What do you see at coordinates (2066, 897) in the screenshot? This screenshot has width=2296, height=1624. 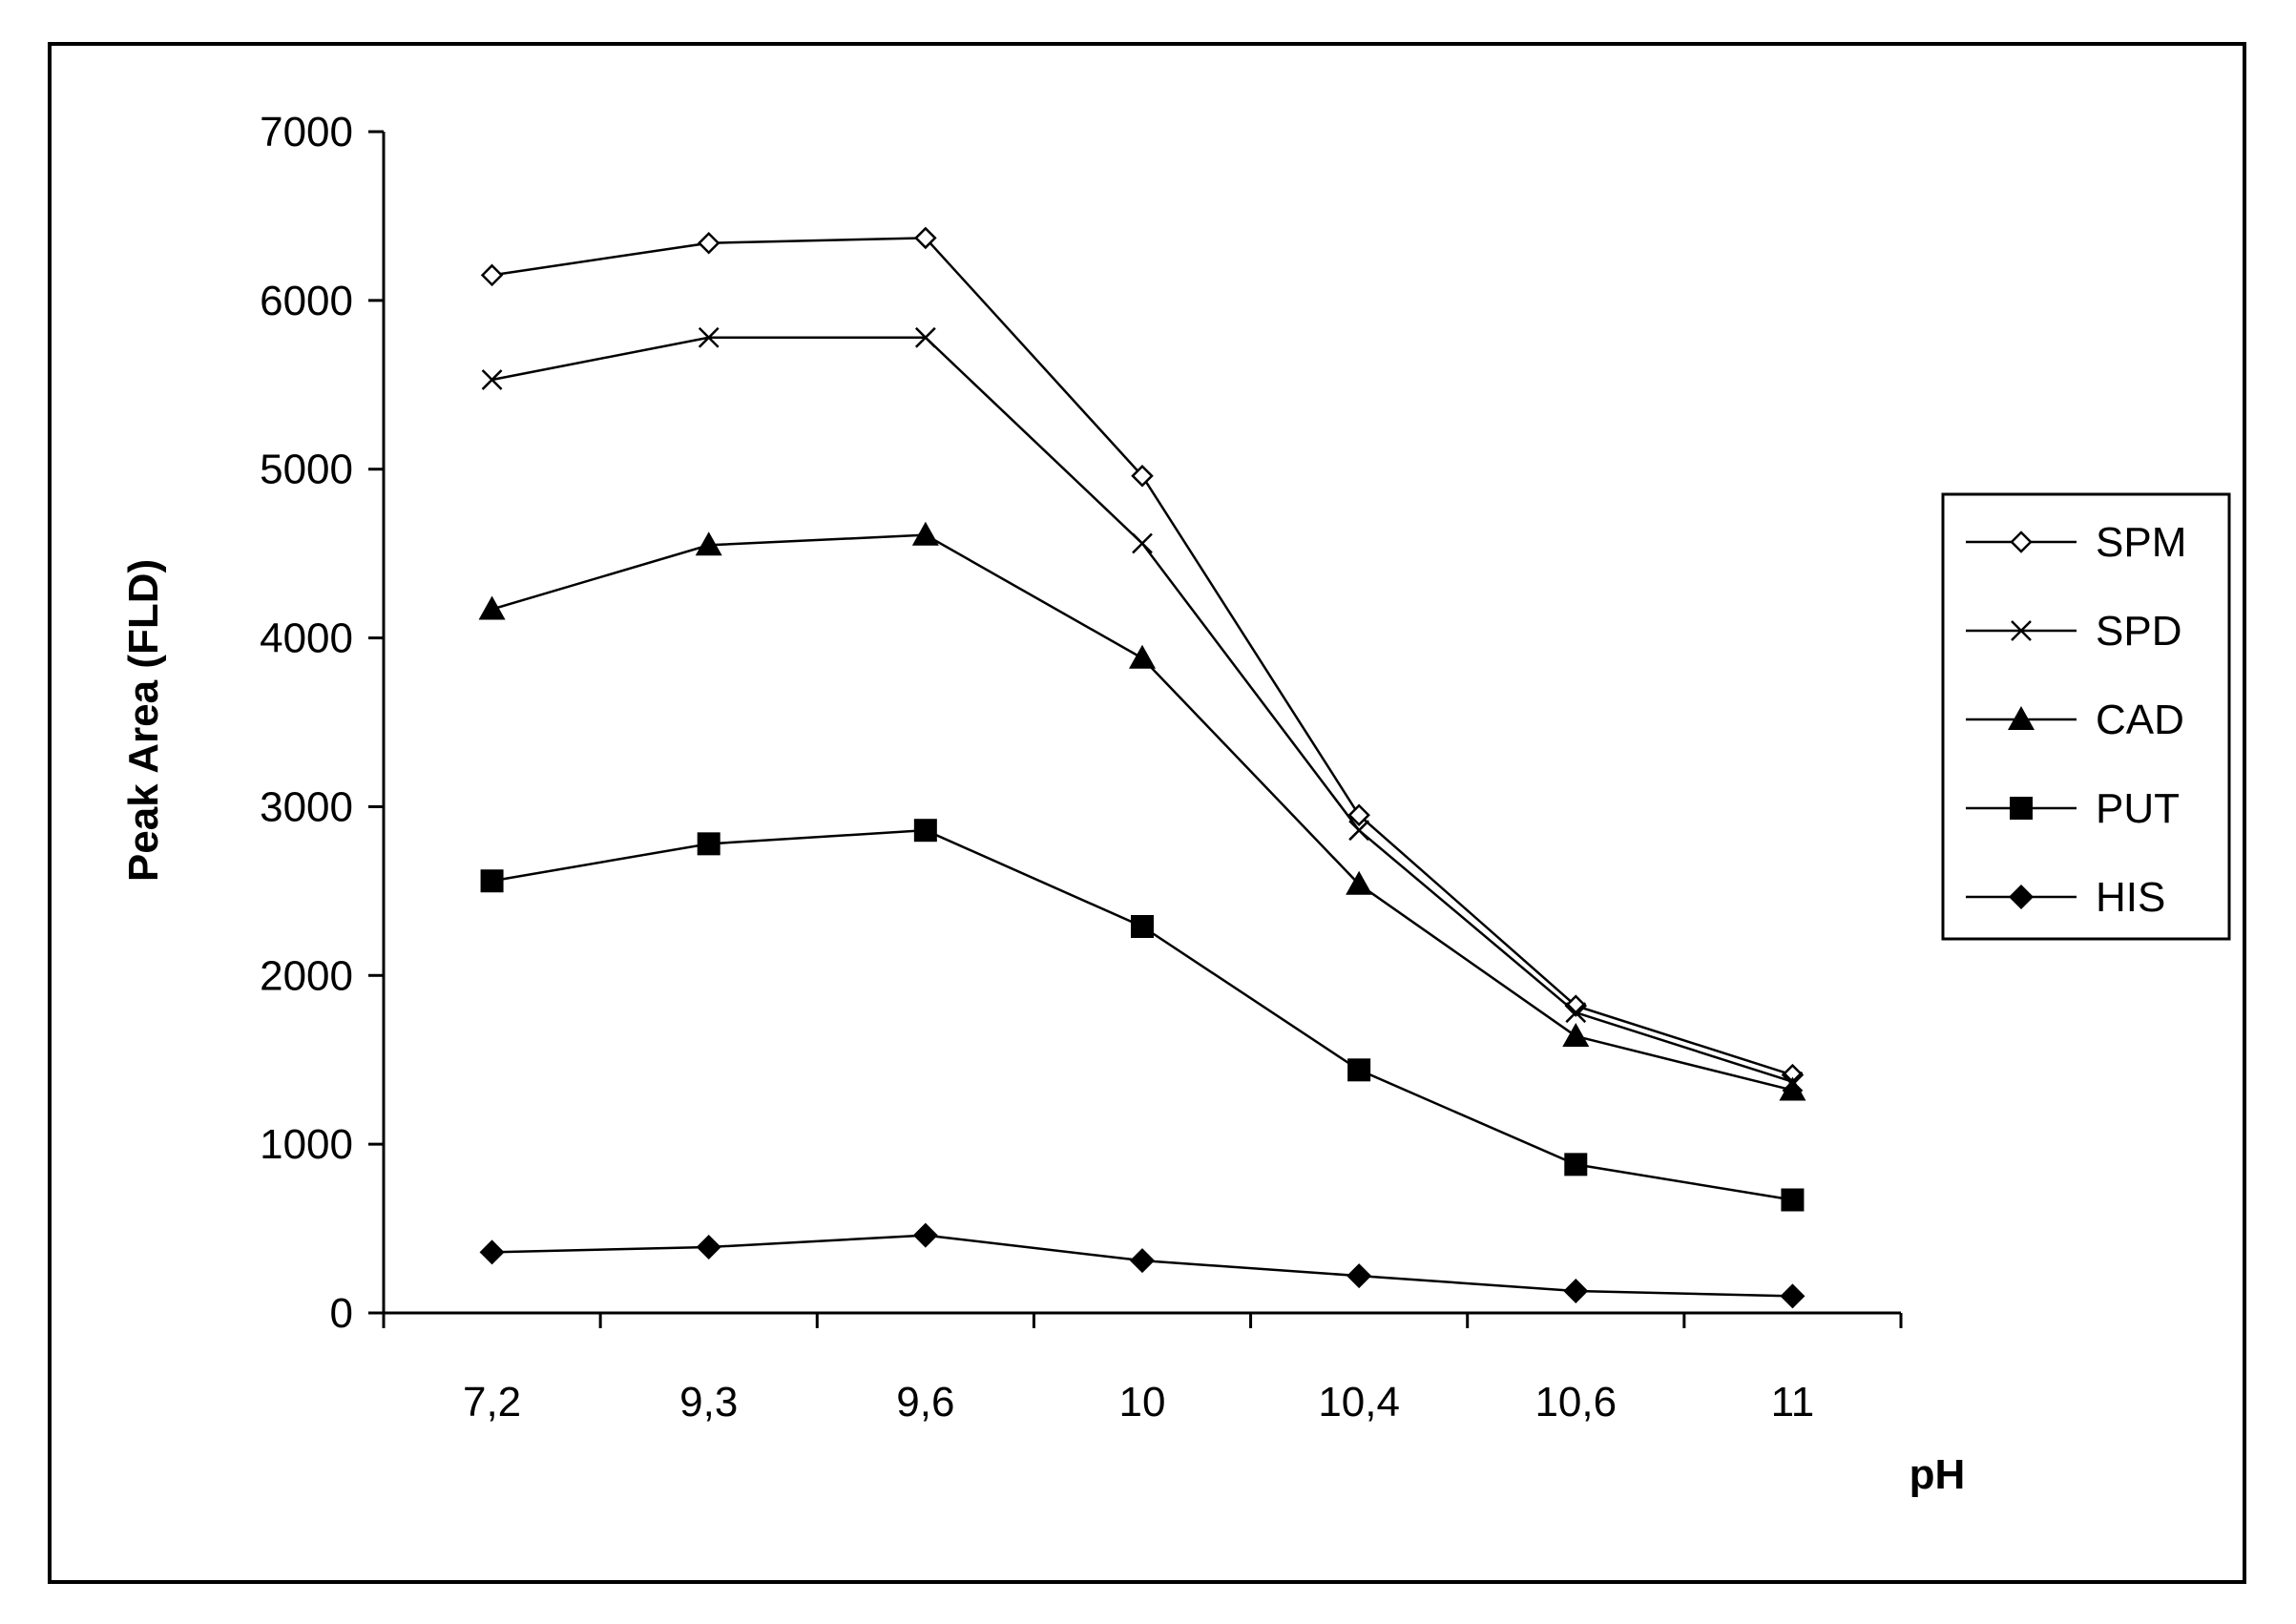 I see `legend-item-his: HIS` at bounding box center [2066, 897].